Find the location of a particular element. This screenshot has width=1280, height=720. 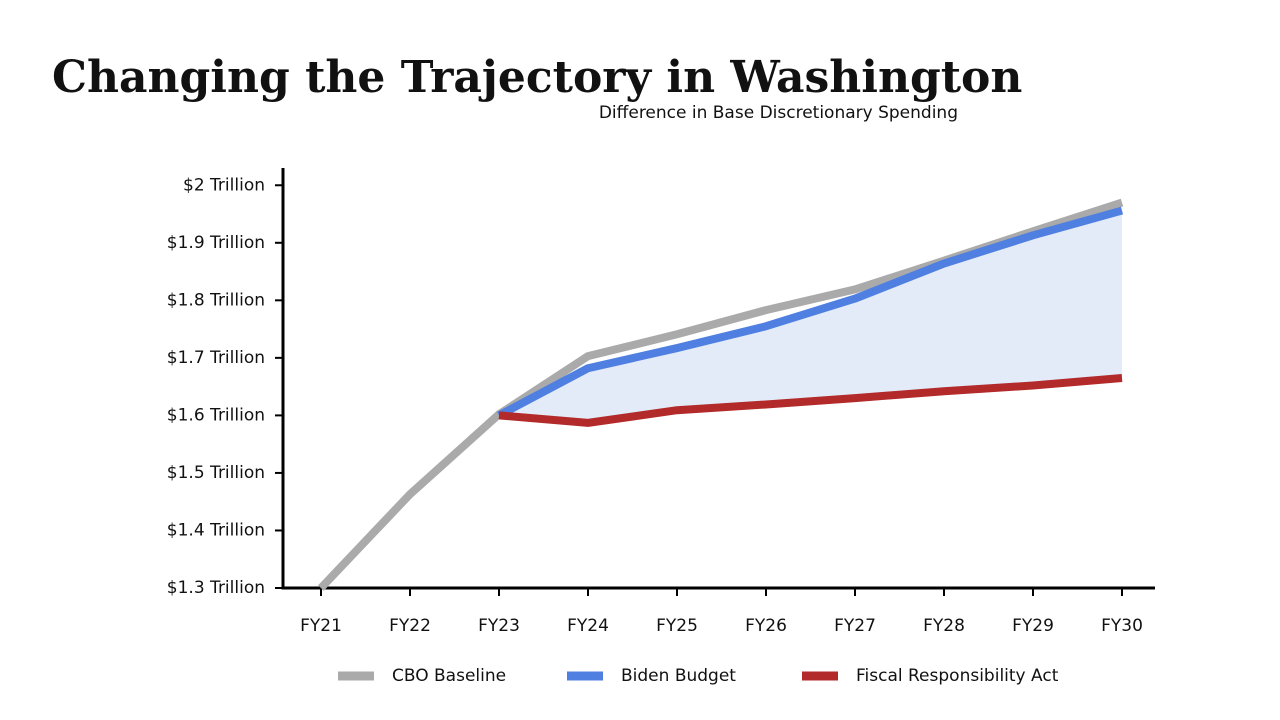

legend-label: CBO Baseline is located at coordinates (449, 676).